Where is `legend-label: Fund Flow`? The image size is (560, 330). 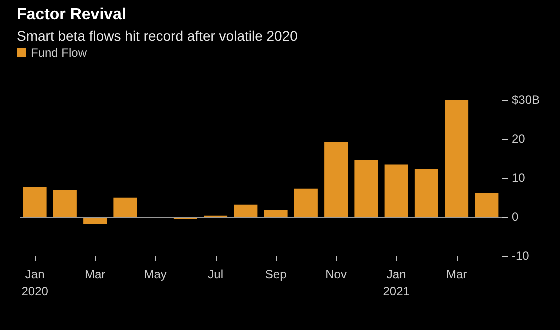 legend-label: Fund Flow is located at coordinates (59, 53).